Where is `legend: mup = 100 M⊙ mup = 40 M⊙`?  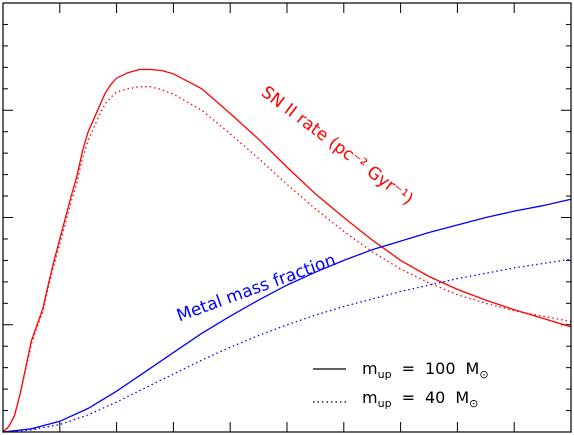 legend: mup = 100 M⊙ mup = 40 M⊙ is located at coordinates (401, 384).